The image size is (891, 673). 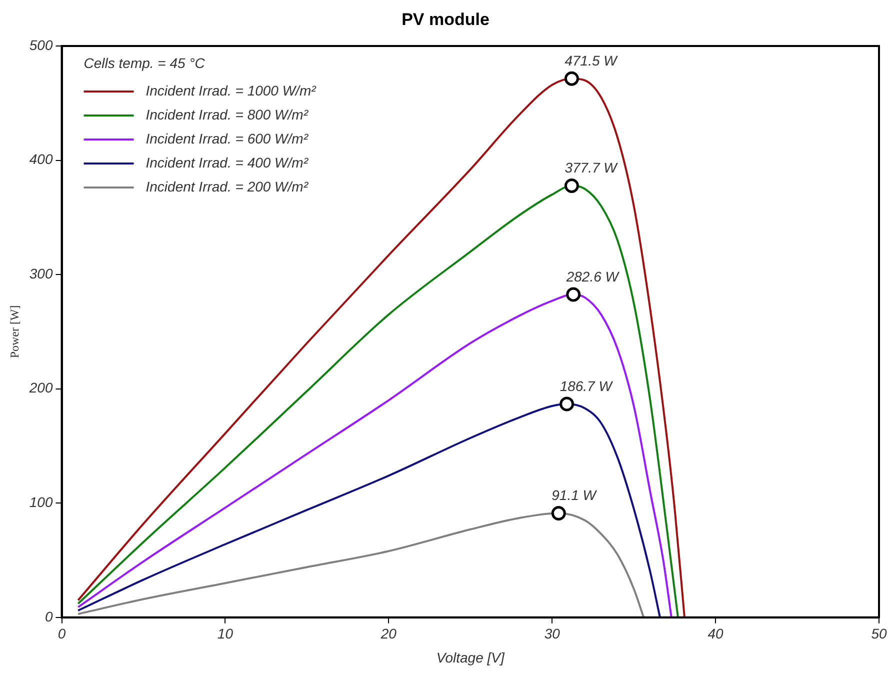 I want to click on x-axis-title: Voltage [V], so click(x=471, y=657).